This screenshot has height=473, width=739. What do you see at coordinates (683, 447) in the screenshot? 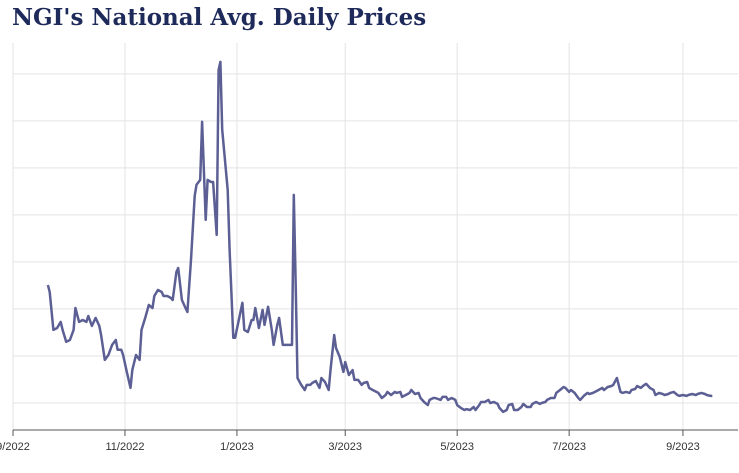
I see `x-tick-label: 9/2023` at bounding box center [683, 447].